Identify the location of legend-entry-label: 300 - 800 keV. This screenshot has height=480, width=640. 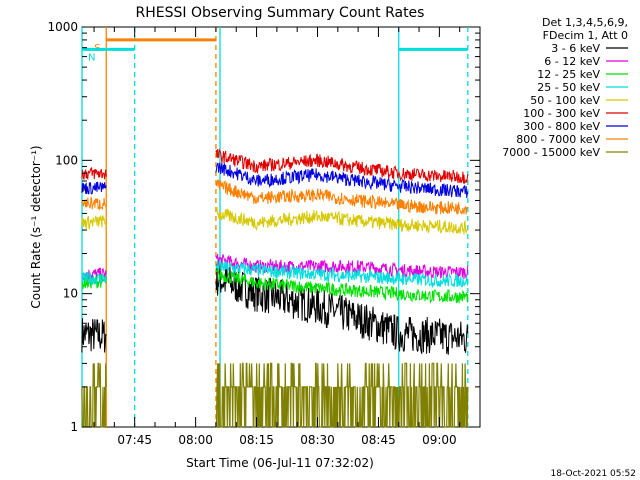
(561, 126).